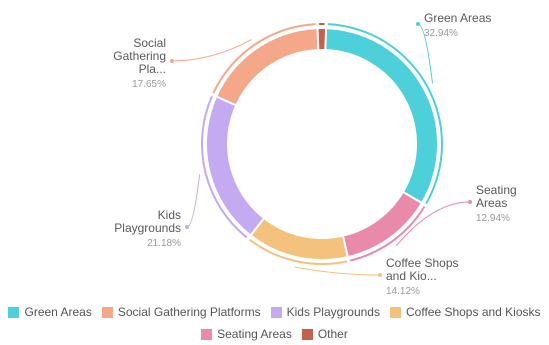  Describe the element at coordinates (267, 67) in the screenshot. I see `slice-social-gathering-platforms` at that location.